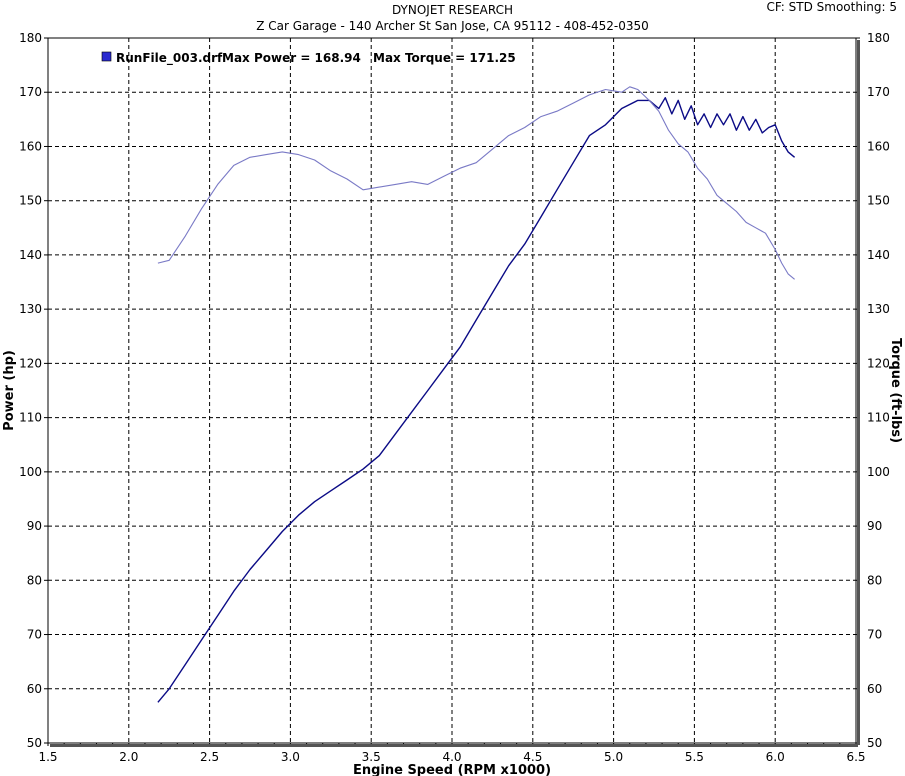 The image size is (905, 776). Describe the element at coordinates (30, 390) in the screenshot. I see `y-tick-labels: 50 60 70 80 90 100 110 120 130 140 150 160 170 180` at that location.